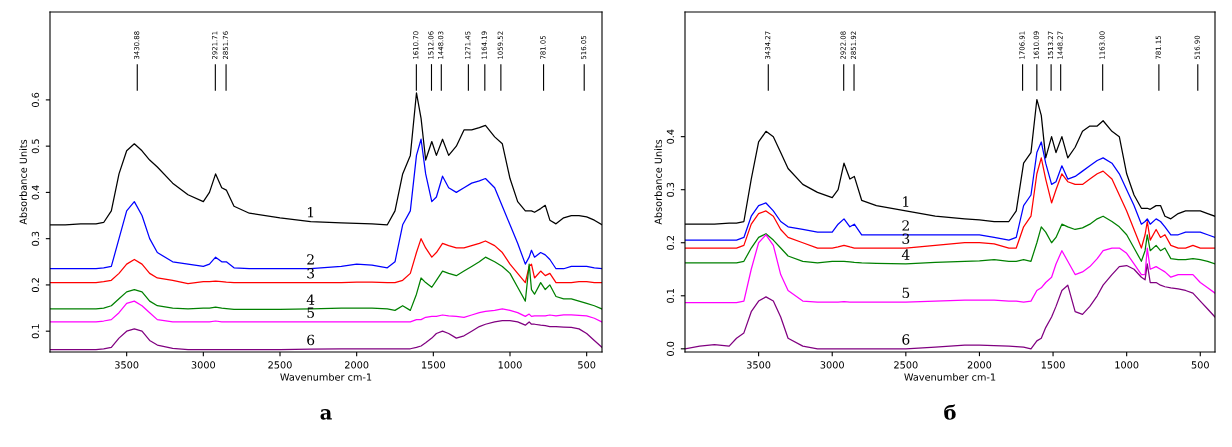 Image resolution: width=1232 pixels, height=447 pixels. What do you see at coordinates (35, 146) in the screenshot?
I see `y-tick-label: 0.5` at bounding box center [35, 146].